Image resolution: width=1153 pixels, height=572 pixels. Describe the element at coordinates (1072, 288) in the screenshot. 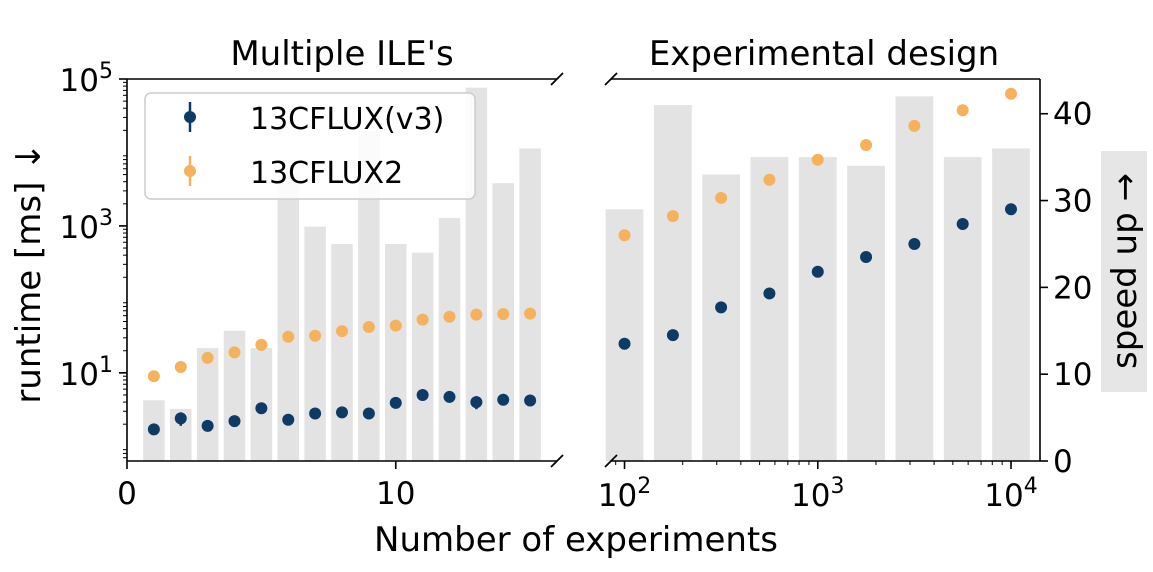

I see `speed-up-tick-label: 20` at that location.